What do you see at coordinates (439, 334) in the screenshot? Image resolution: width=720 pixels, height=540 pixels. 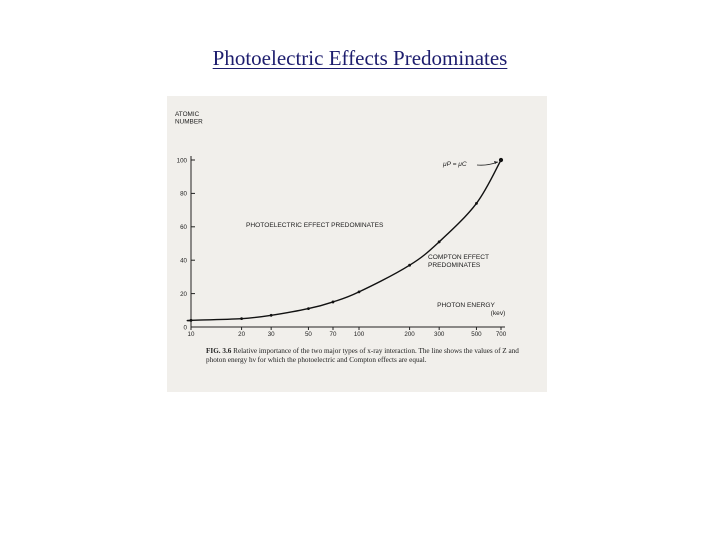 I see `x-tick-label: 300` at bounding box center [439, 334].